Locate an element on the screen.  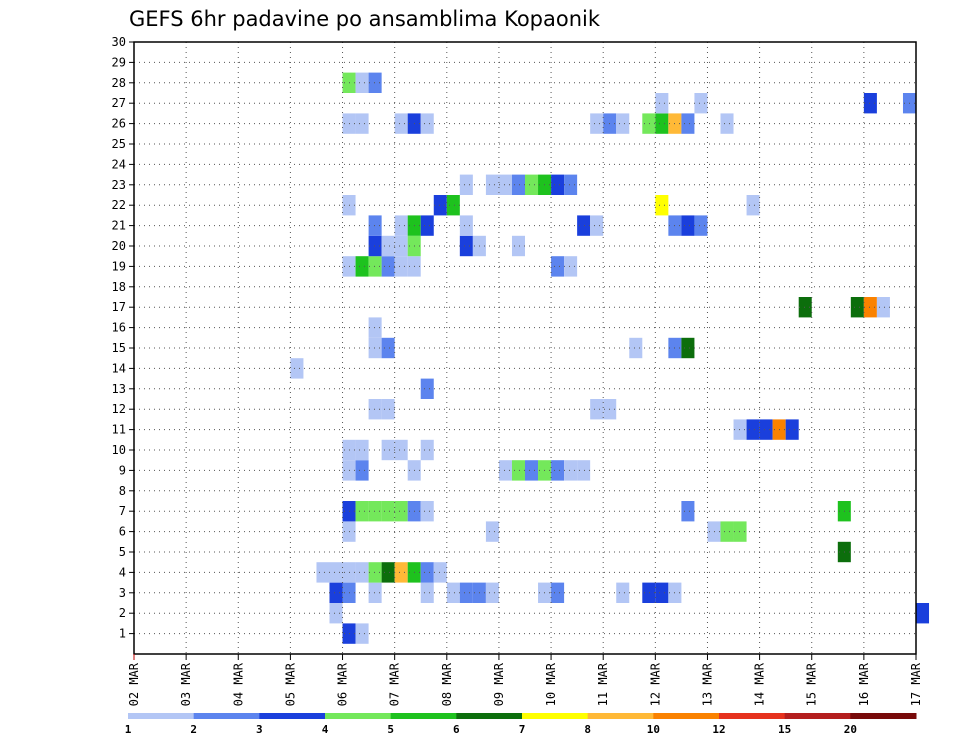
x-tick-label: 11 MAR is located at coordinates (603, 684).